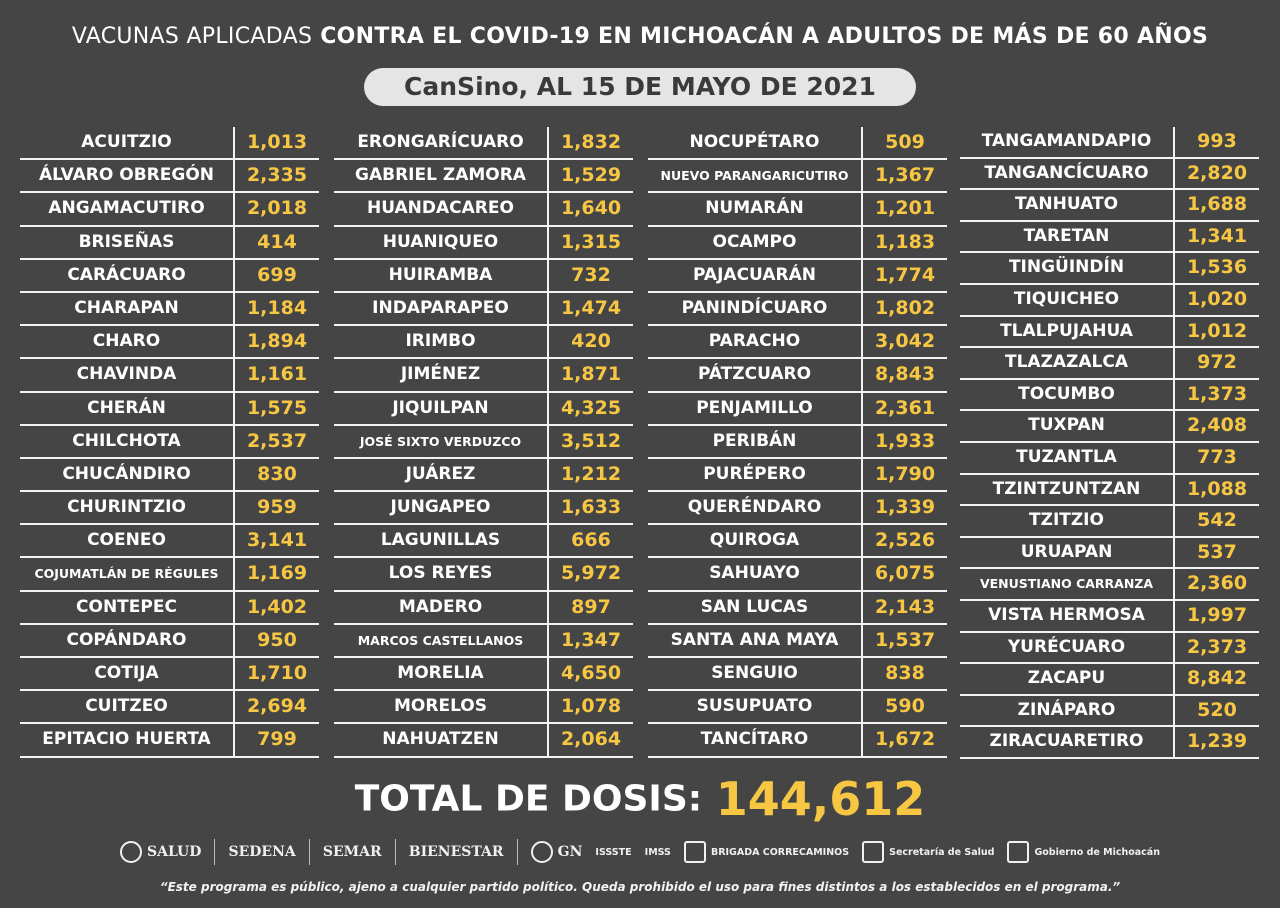 Image resolution: width=1280 pixels, height=908 pixels. I want to click on table-row: JIQUILPAN 4,325, so click(483, 409).